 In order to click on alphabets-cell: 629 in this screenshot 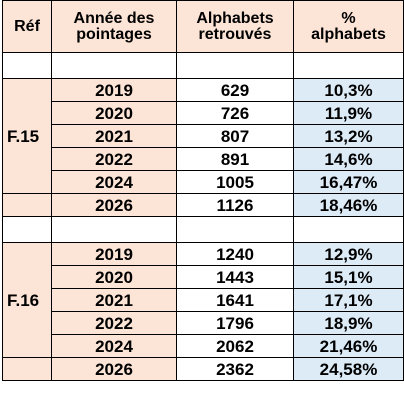, I will do `click(235, 90)`.